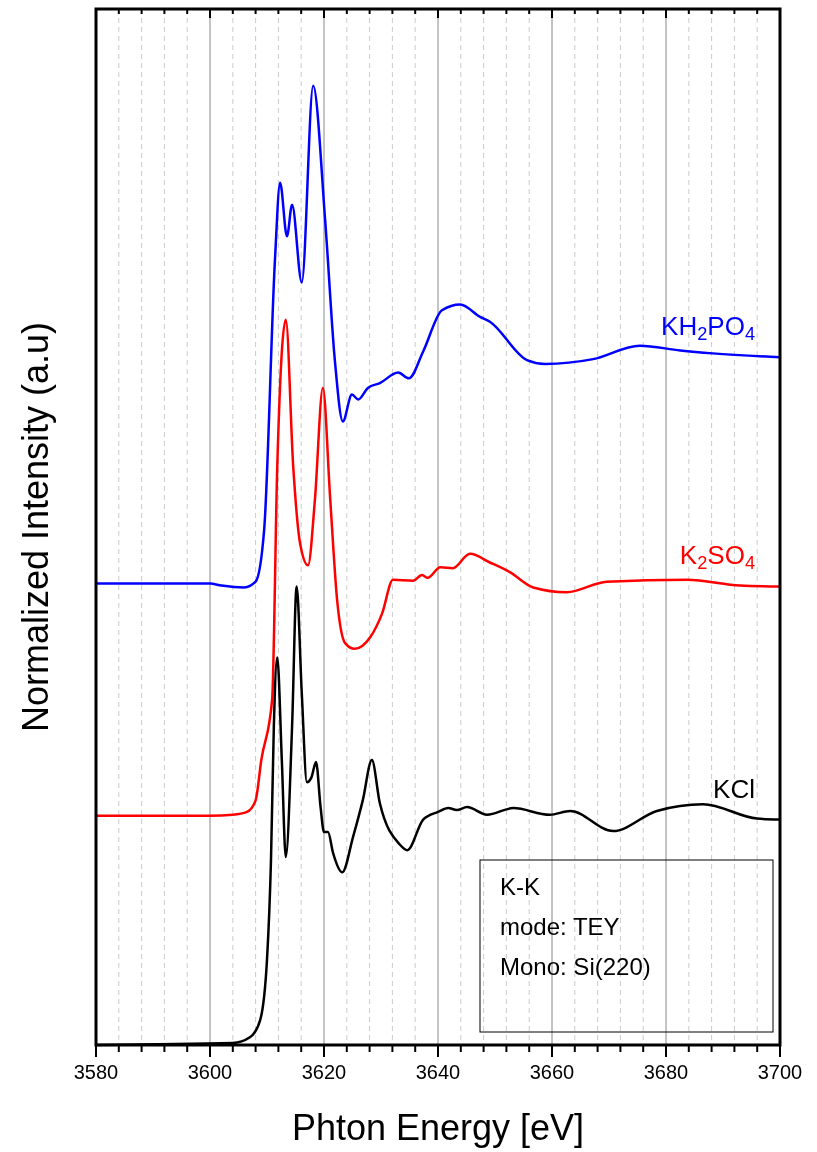 This screenshot has height=1152, width=817. Describe the element at coordinates (575, 966) in the screenshot. I see `annotation: Mono: Si(220)` at that location.